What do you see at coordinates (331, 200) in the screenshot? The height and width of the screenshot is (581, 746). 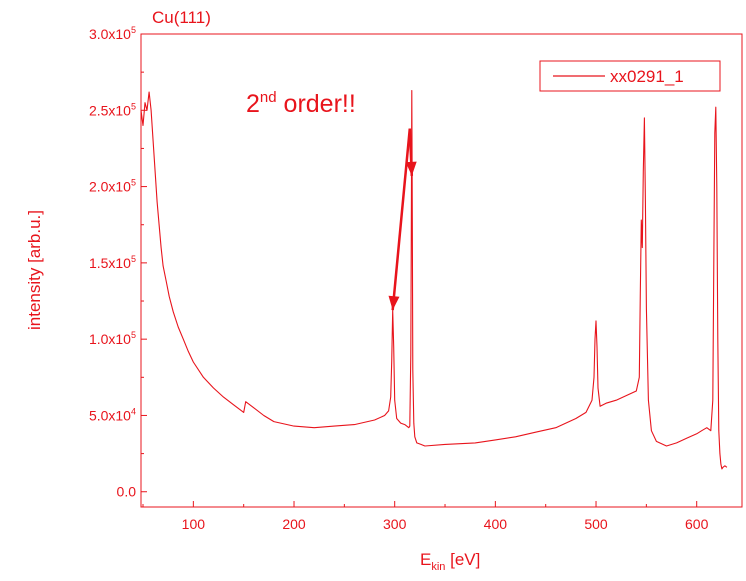 I see `annotation: 2nd order!!` at bounding box center [331, 200].